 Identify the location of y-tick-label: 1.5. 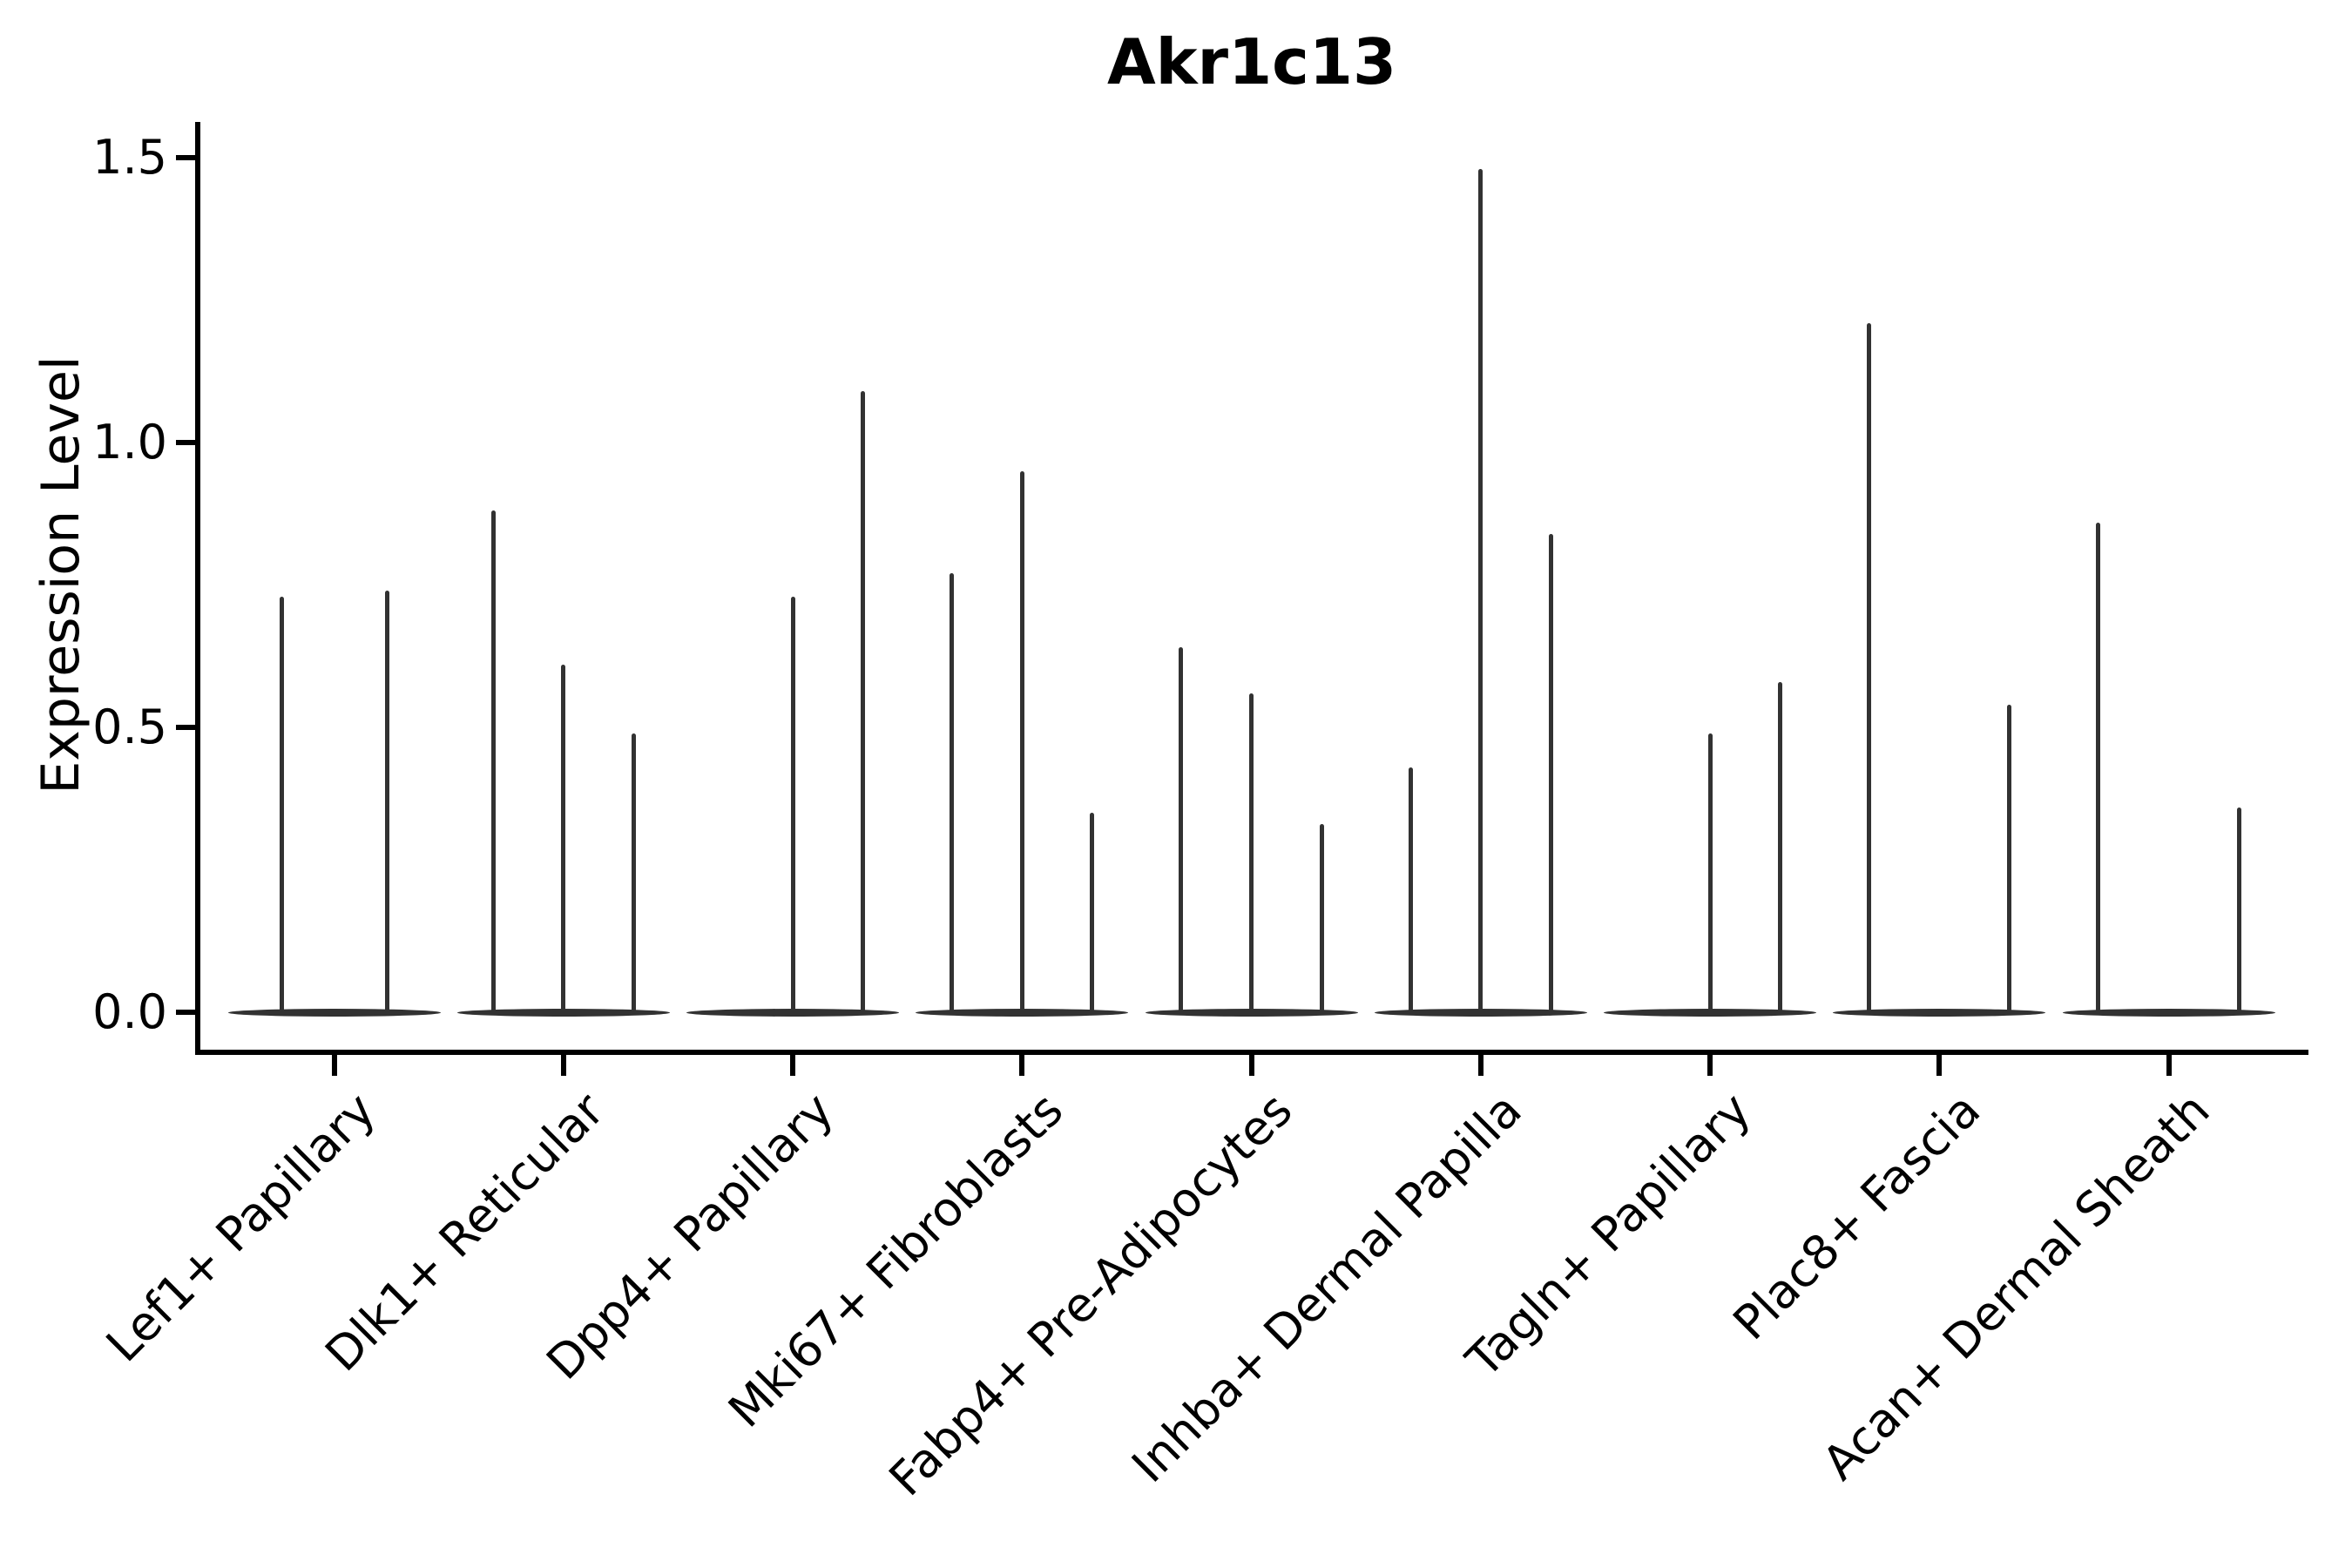
(129, 157).